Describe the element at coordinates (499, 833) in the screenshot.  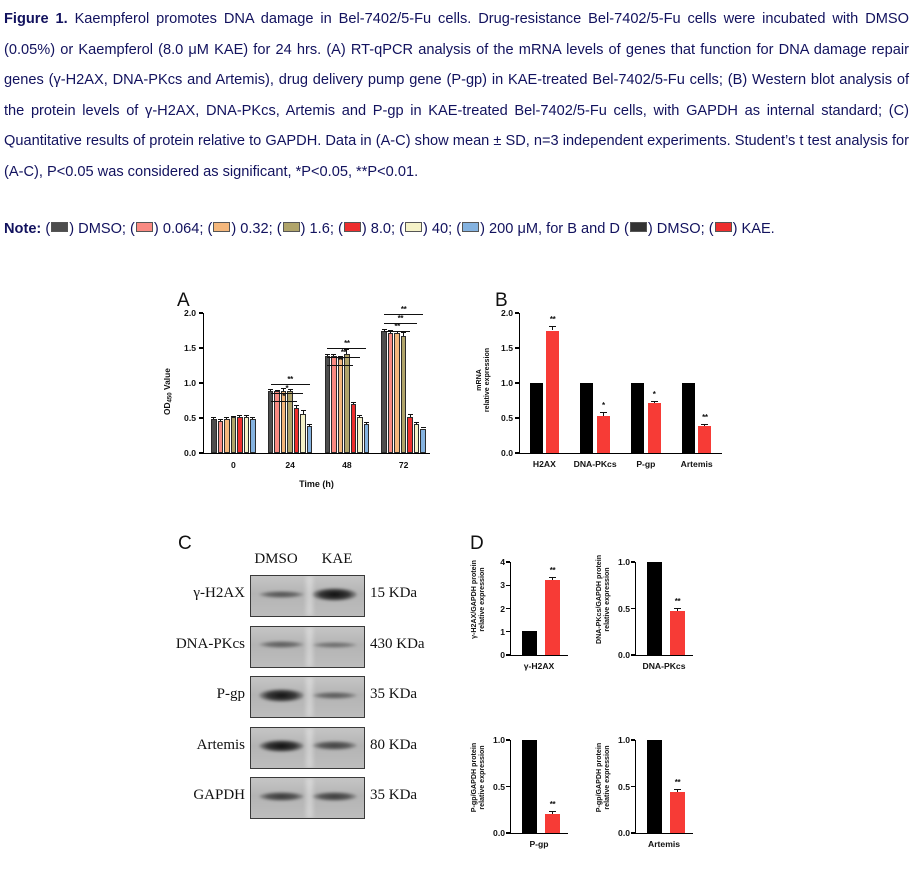
I see `panel-d-y-ticklabel: 0.0` at that location.